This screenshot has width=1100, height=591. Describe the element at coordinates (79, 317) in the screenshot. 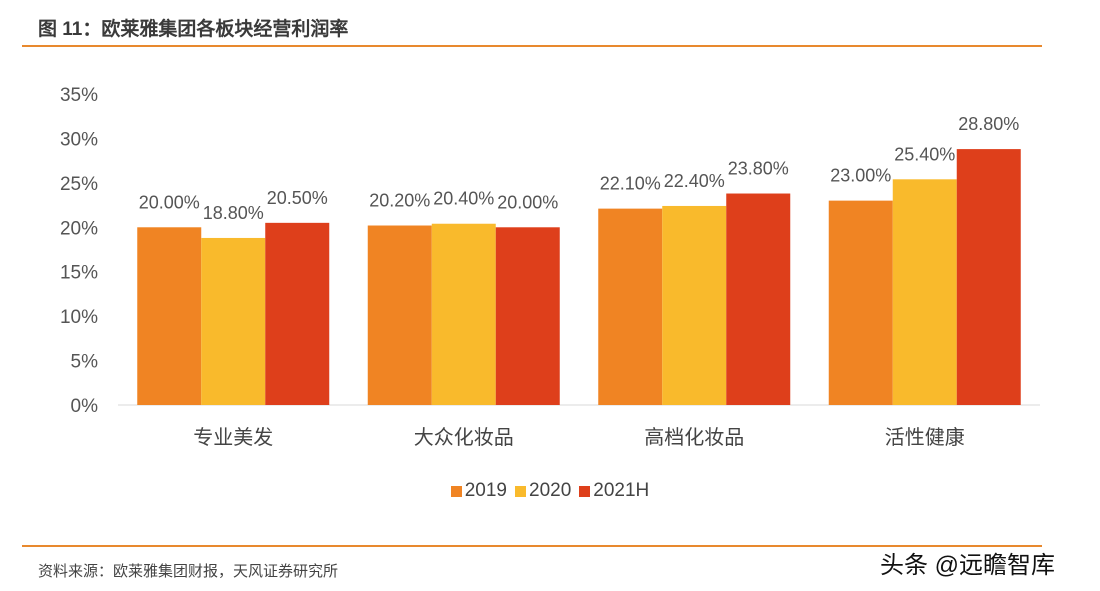

I see `y-tick-label: 10%` at that location.